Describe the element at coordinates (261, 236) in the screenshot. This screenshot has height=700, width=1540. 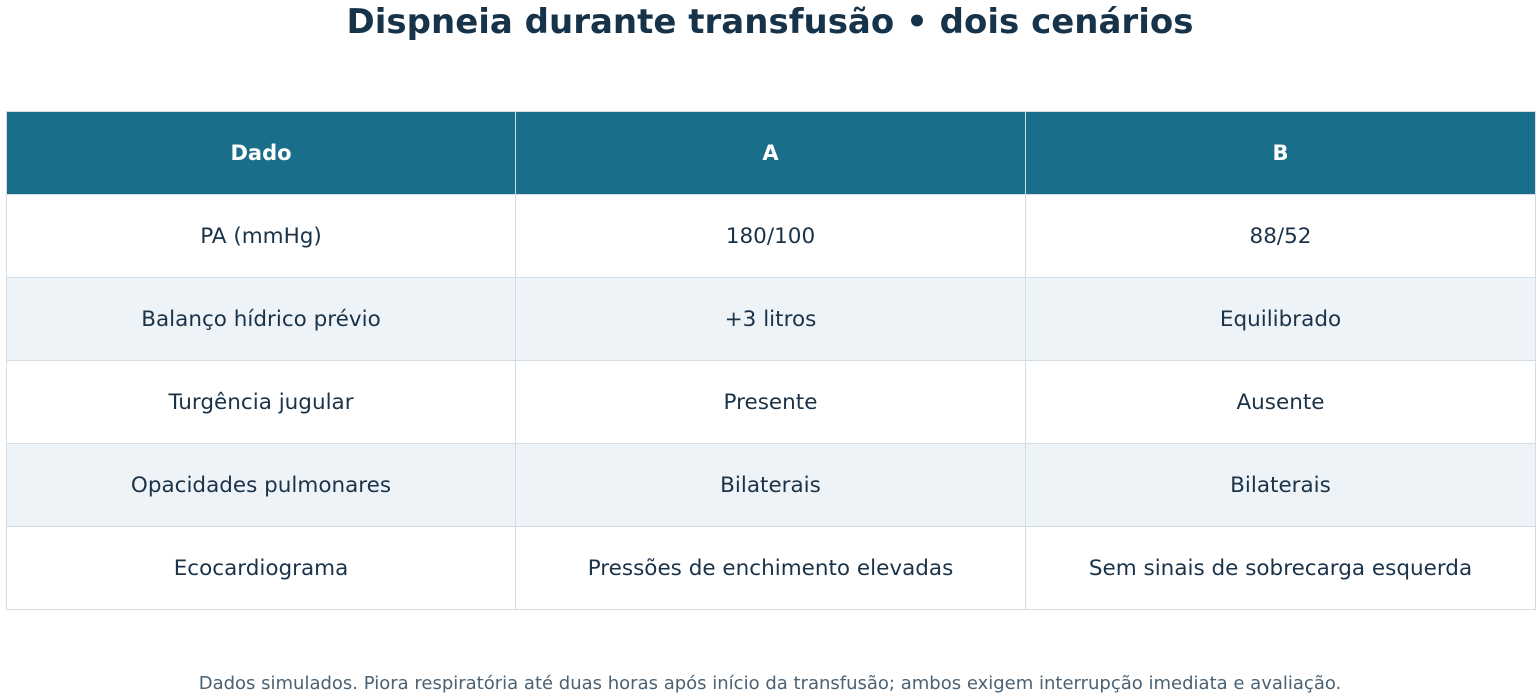
I see `row-label: PA (mmHg)` at that location.